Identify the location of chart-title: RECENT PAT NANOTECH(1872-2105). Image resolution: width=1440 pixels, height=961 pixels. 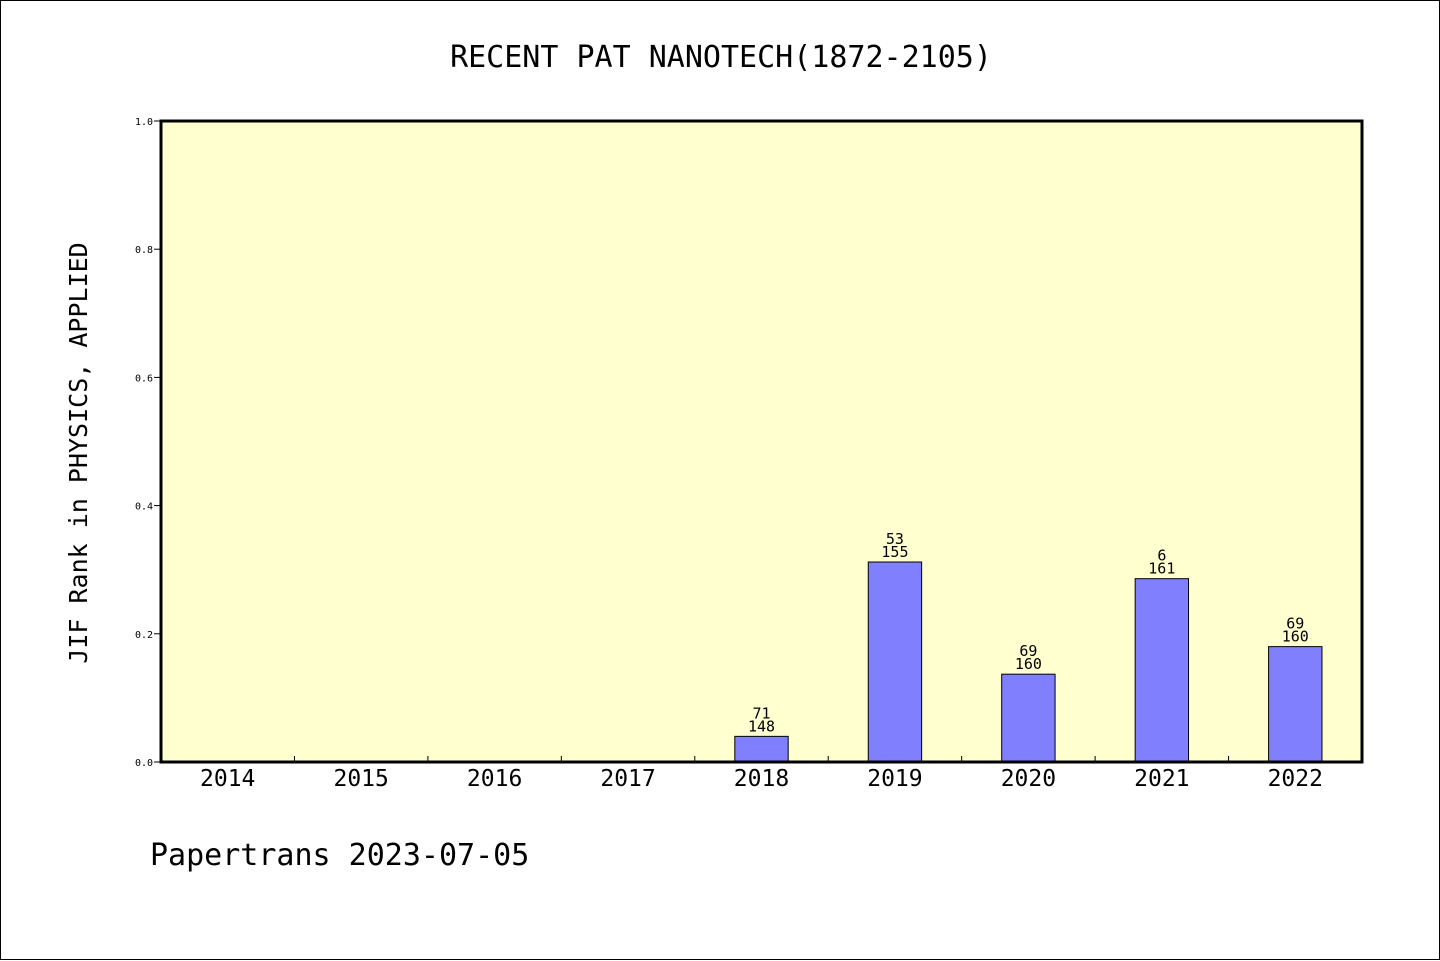
(721, 57).